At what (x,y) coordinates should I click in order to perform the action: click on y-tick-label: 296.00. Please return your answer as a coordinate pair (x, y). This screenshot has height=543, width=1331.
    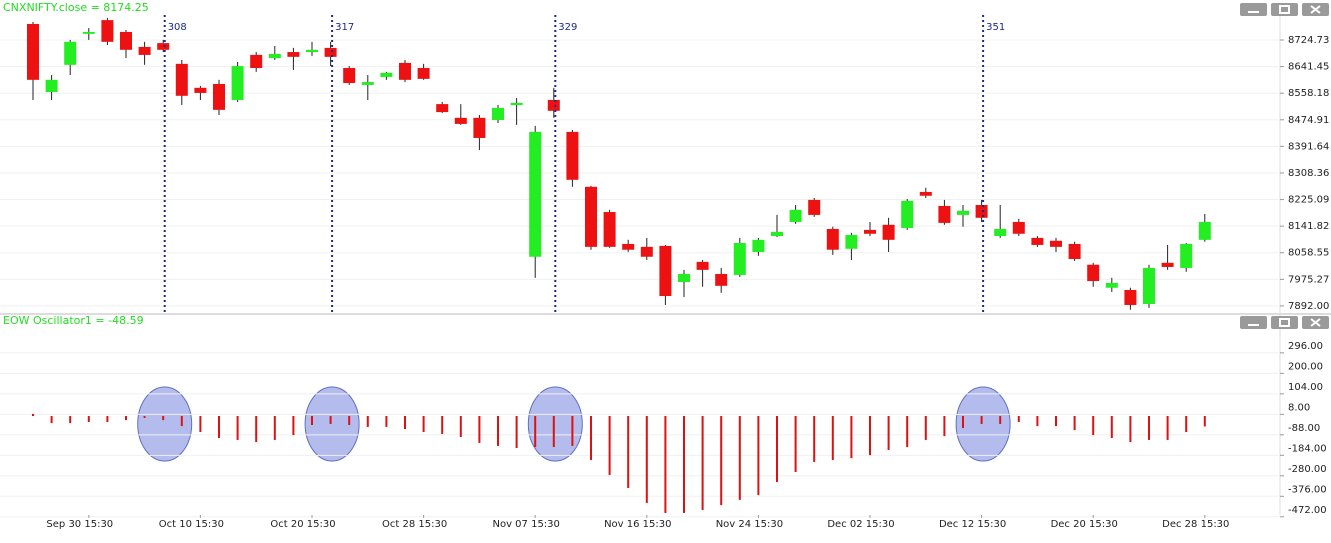
    Looking at the image, I should click on (1305, 346).